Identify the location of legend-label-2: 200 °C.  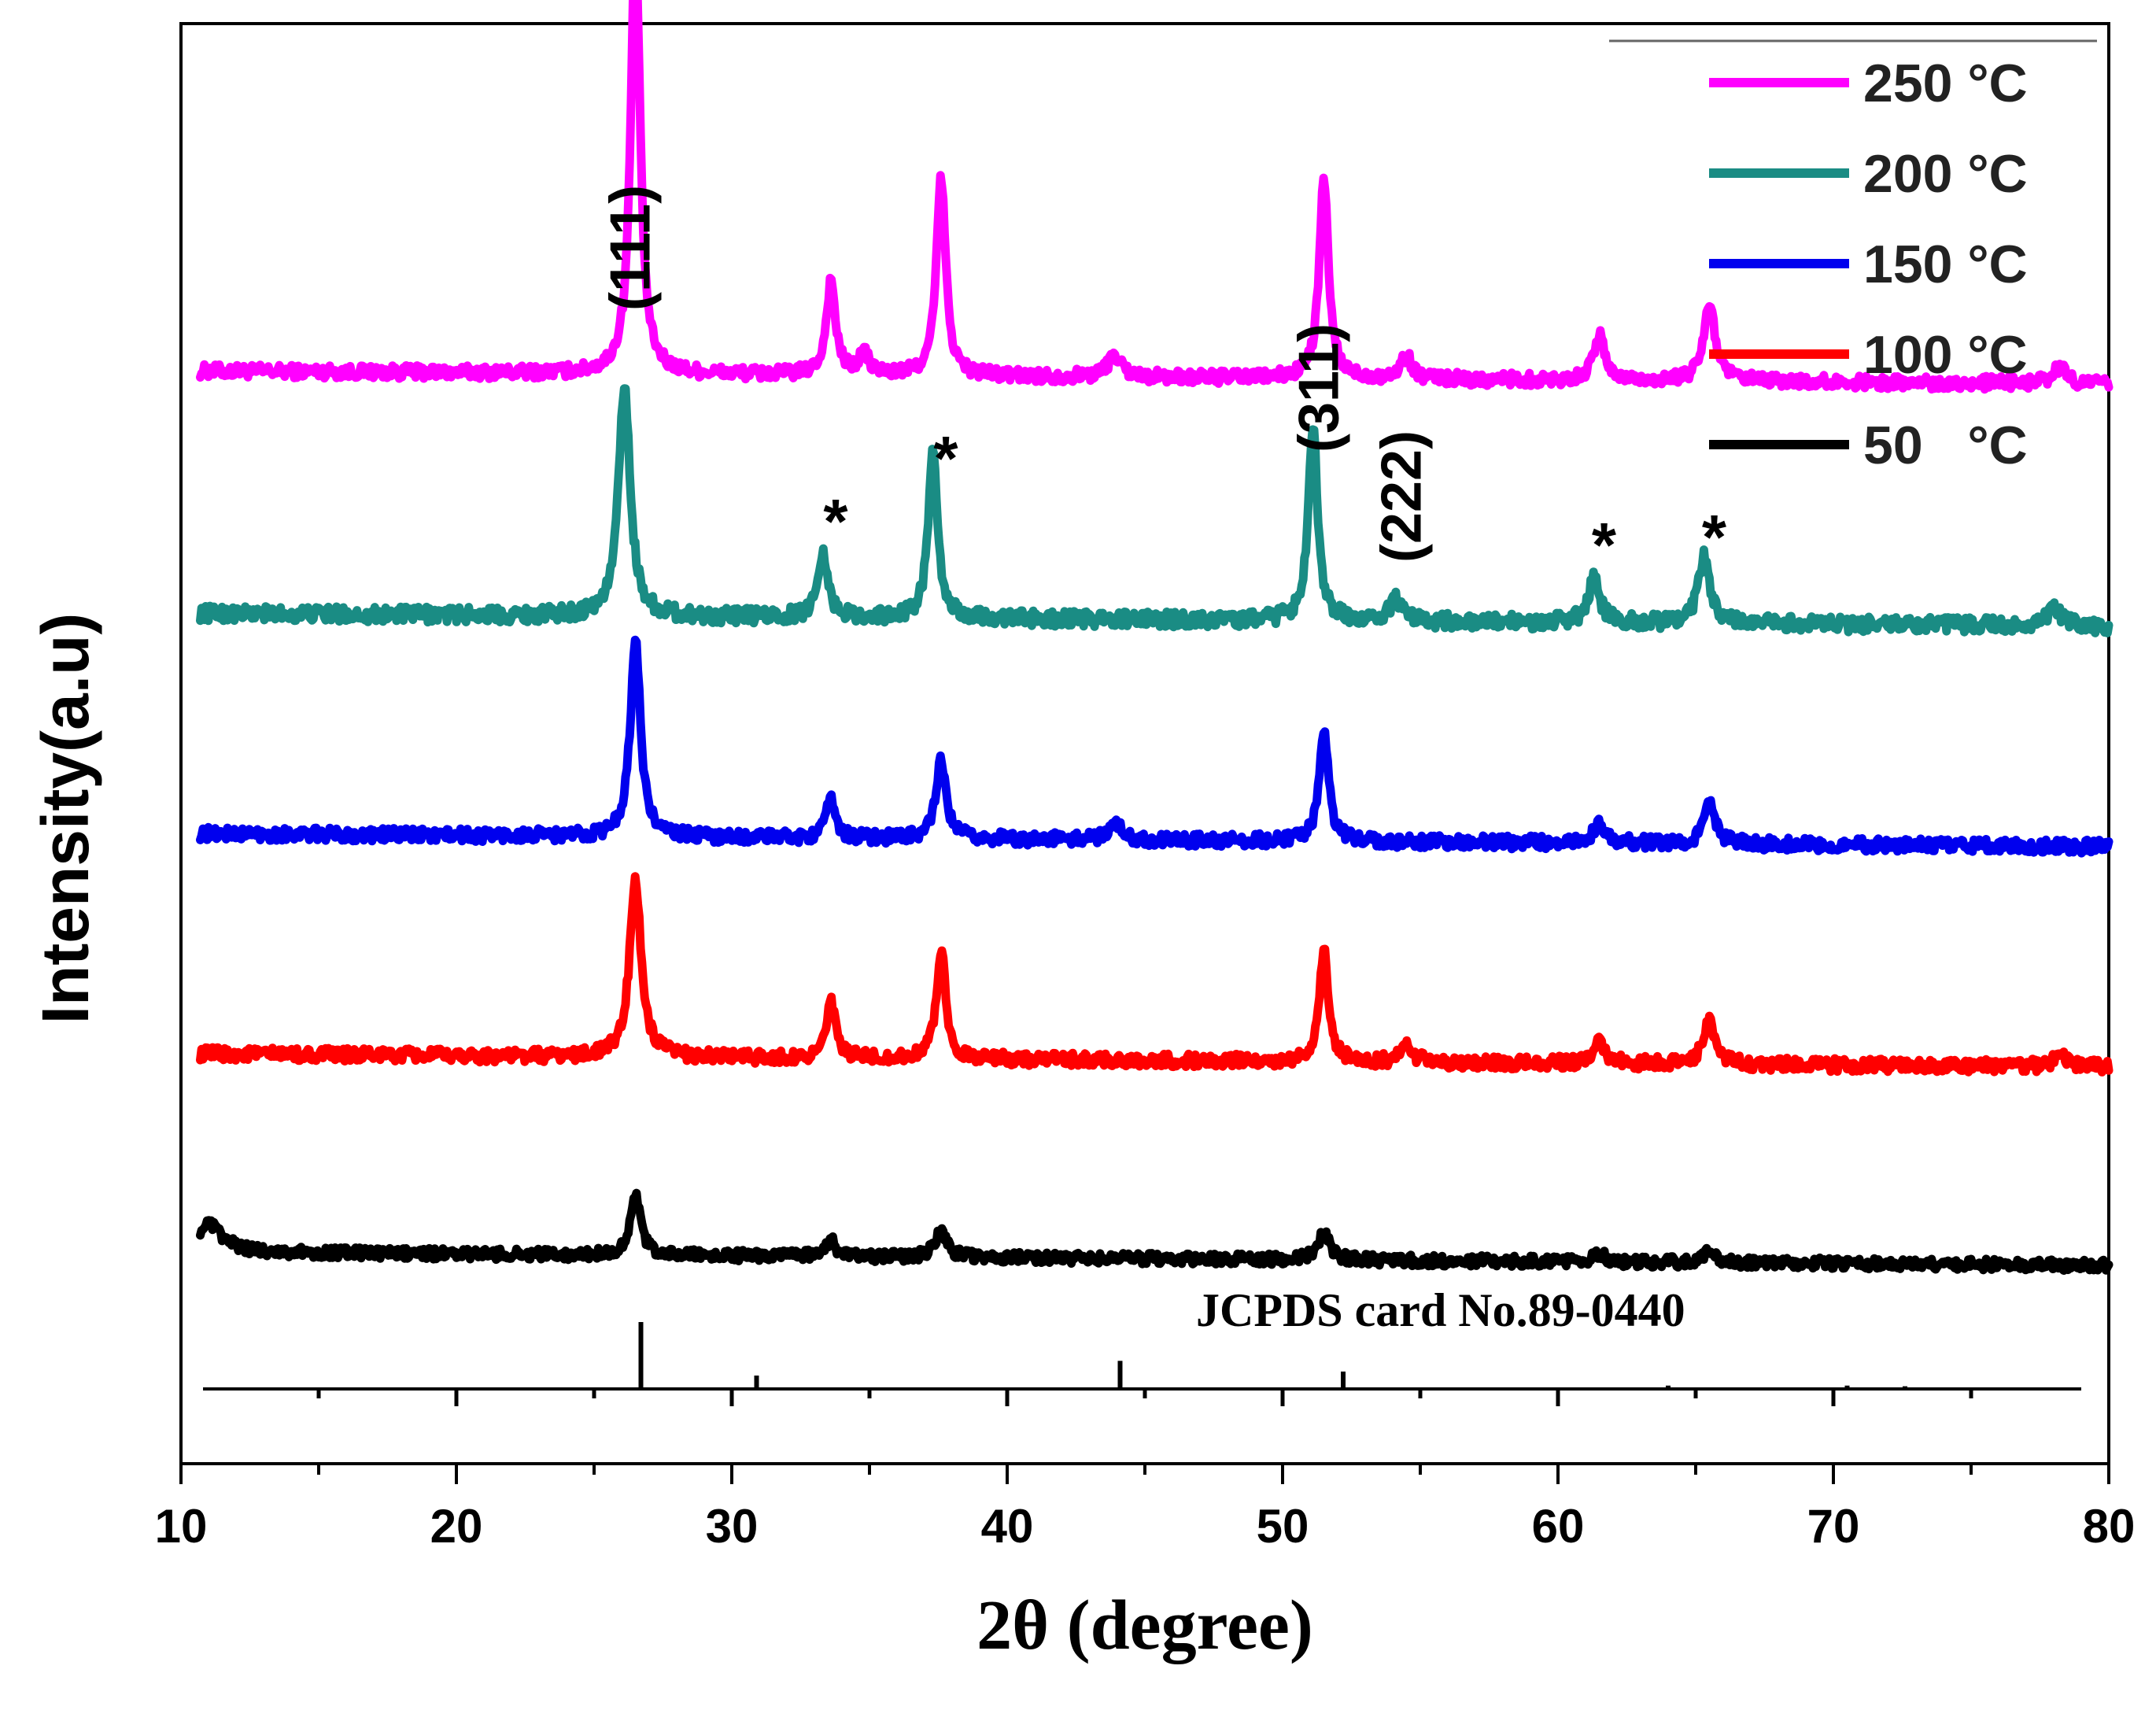
(1945, 174).